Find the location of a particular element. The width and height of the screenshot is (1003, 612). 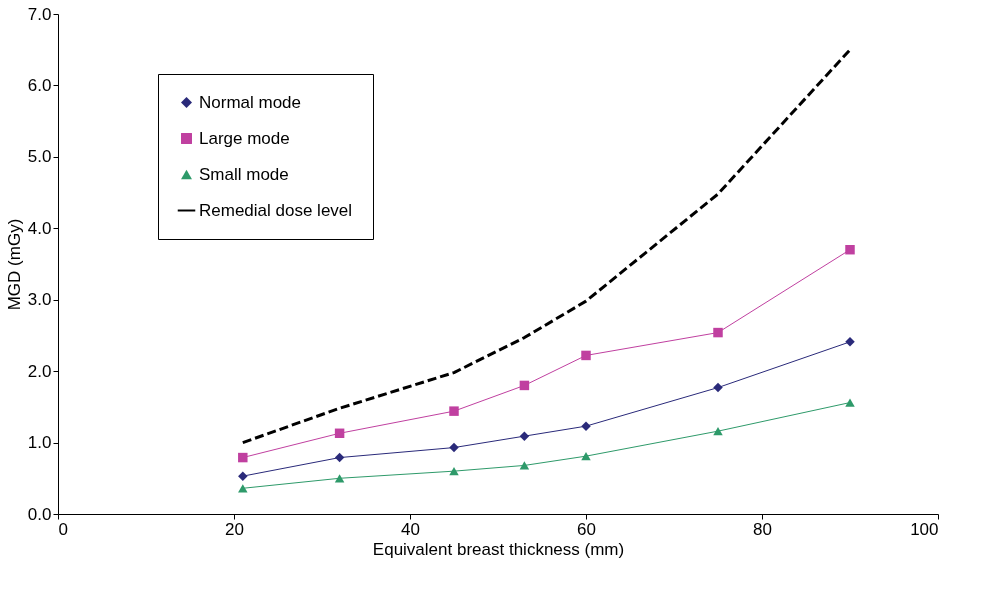

legend-label: Small mode is located at coordinates (244, 174).